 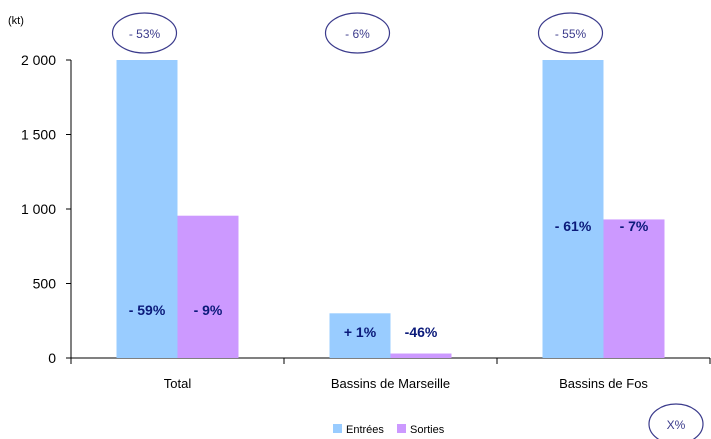 I want to click on percent-oval-label: - 6%, so click(x=357, y=34).